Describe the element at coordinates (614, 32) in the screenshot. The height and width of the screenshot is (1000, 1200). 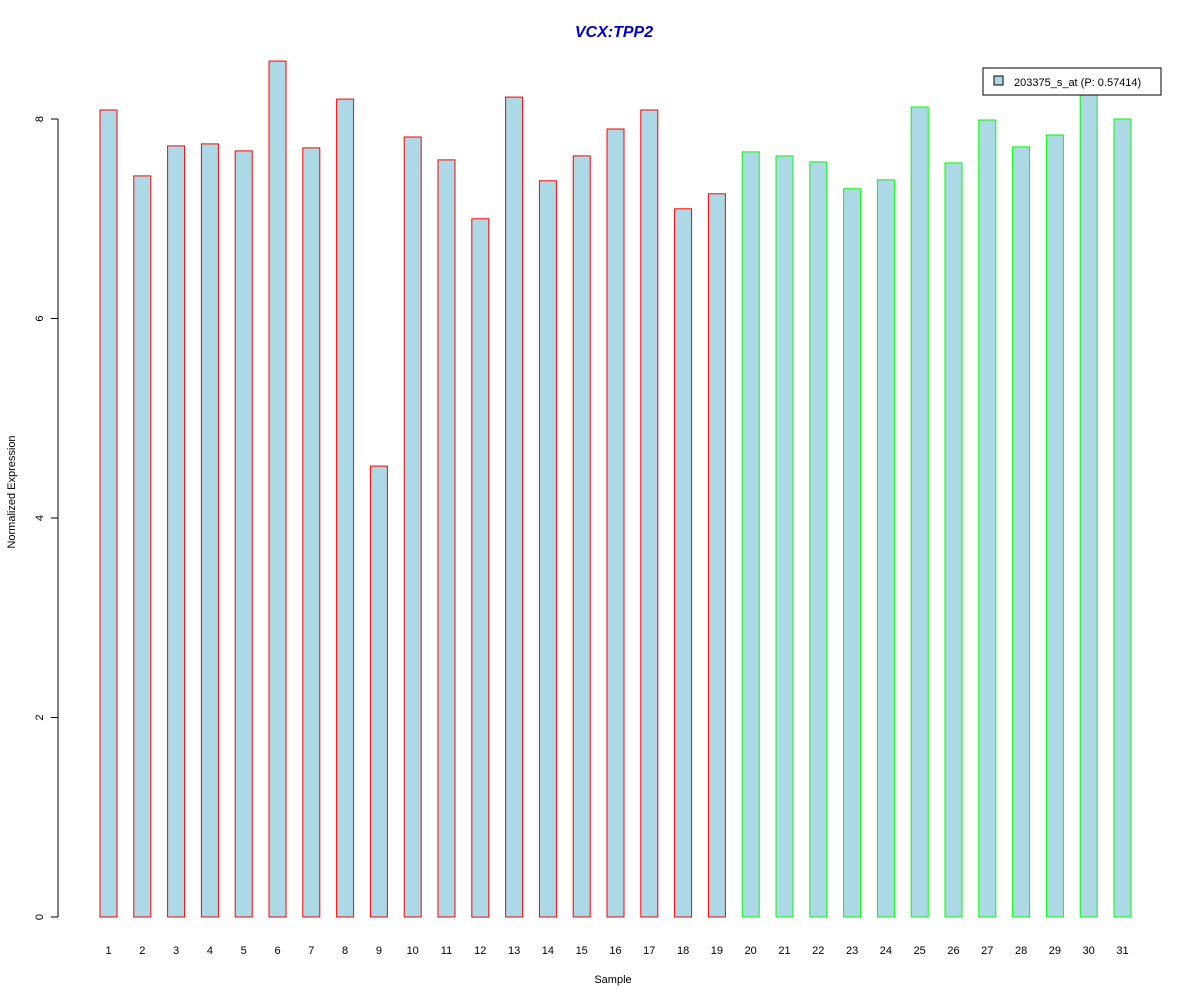
I see `chart-title: VCX:TPP2` at that location.